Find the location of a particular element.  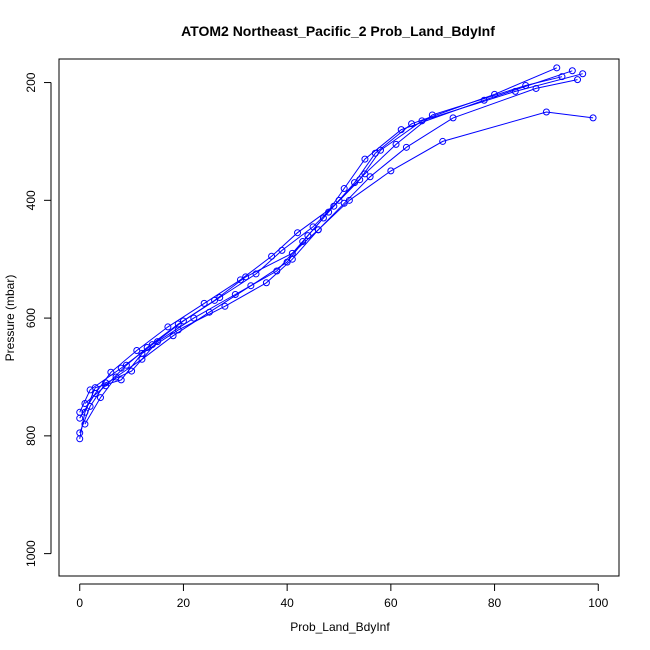

y-axis: 200 400 600 800 1000 is located at coordinates (38, 319).